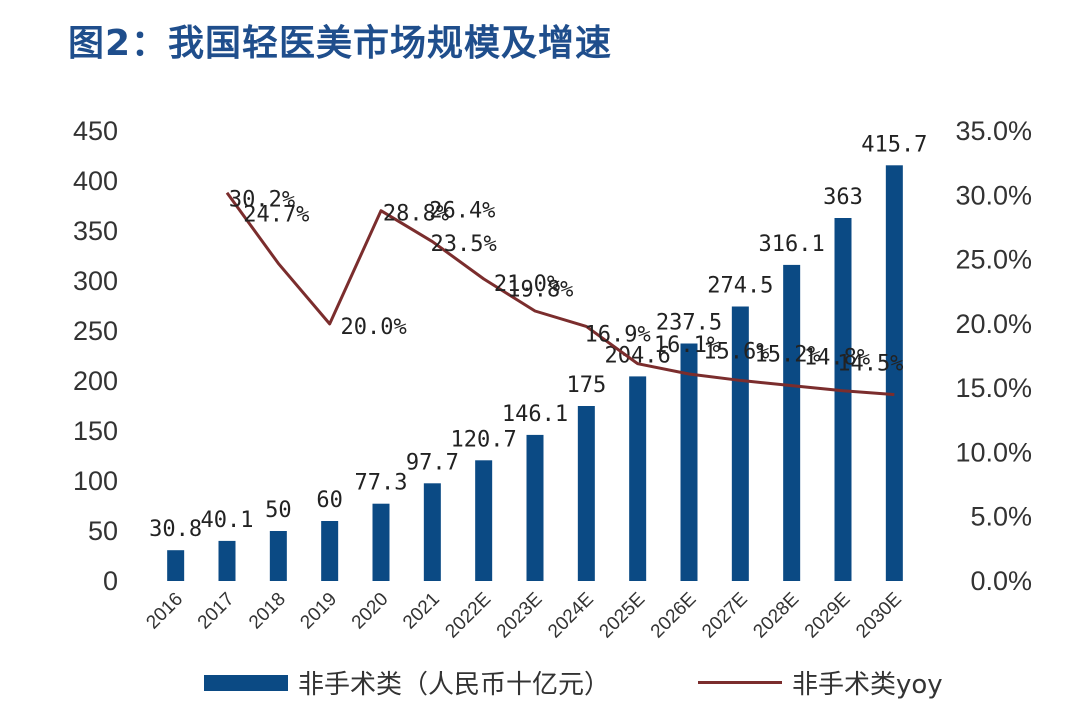 The image size is (1080, 724). I want to click on bar-value-label: 77.3, so click(381, 483).